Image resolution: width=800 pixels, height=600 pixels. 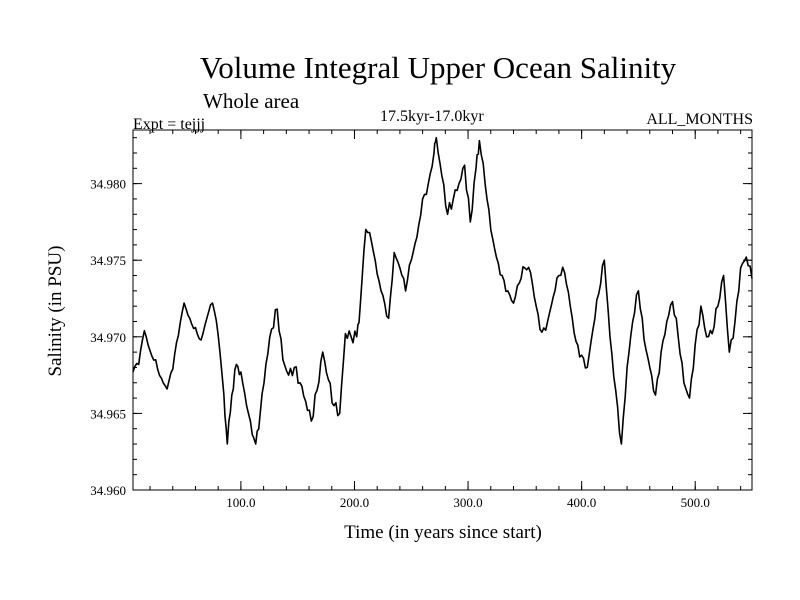 I want to click on x-tick-label: 100.0, so click(x=240, y=502).